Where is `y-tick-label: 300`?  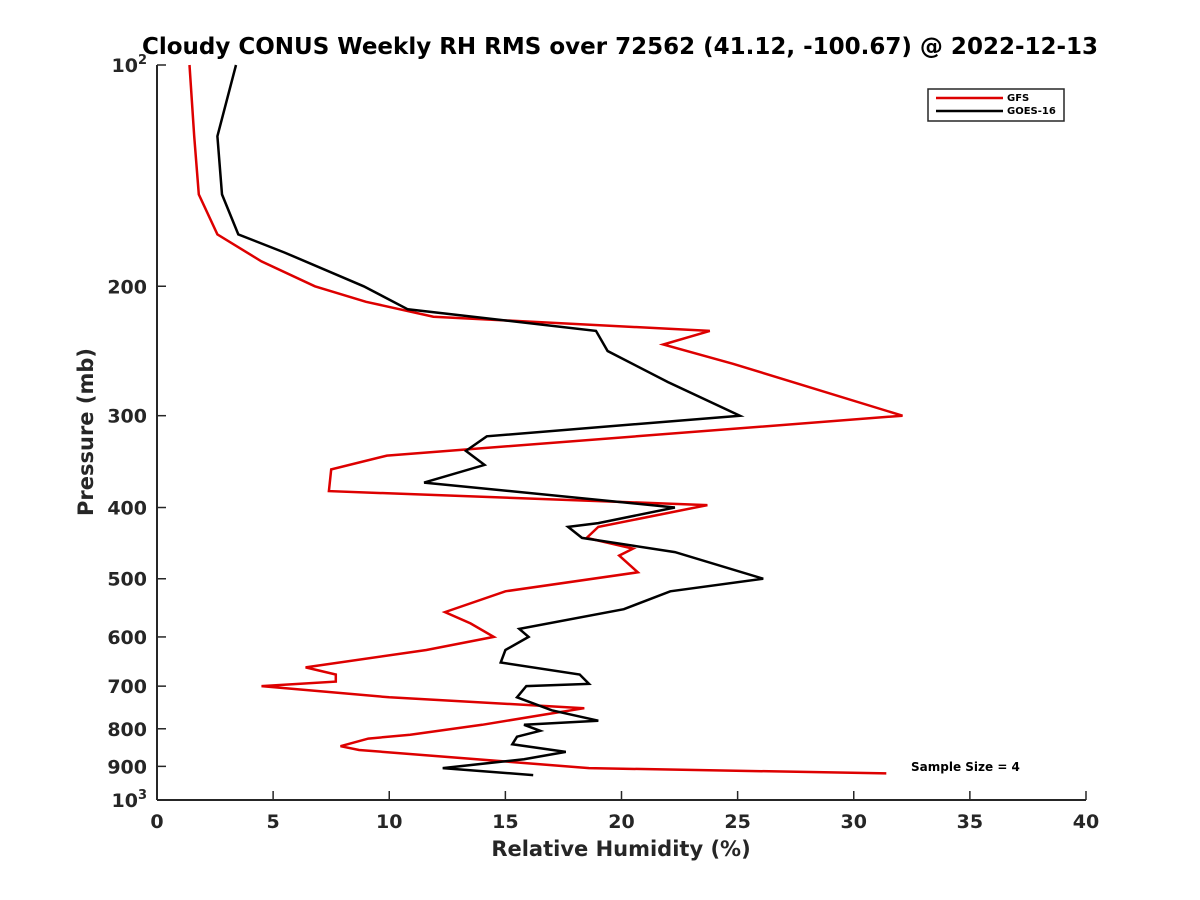
y-tick-label: 300 is located at coordinates (127, 417).